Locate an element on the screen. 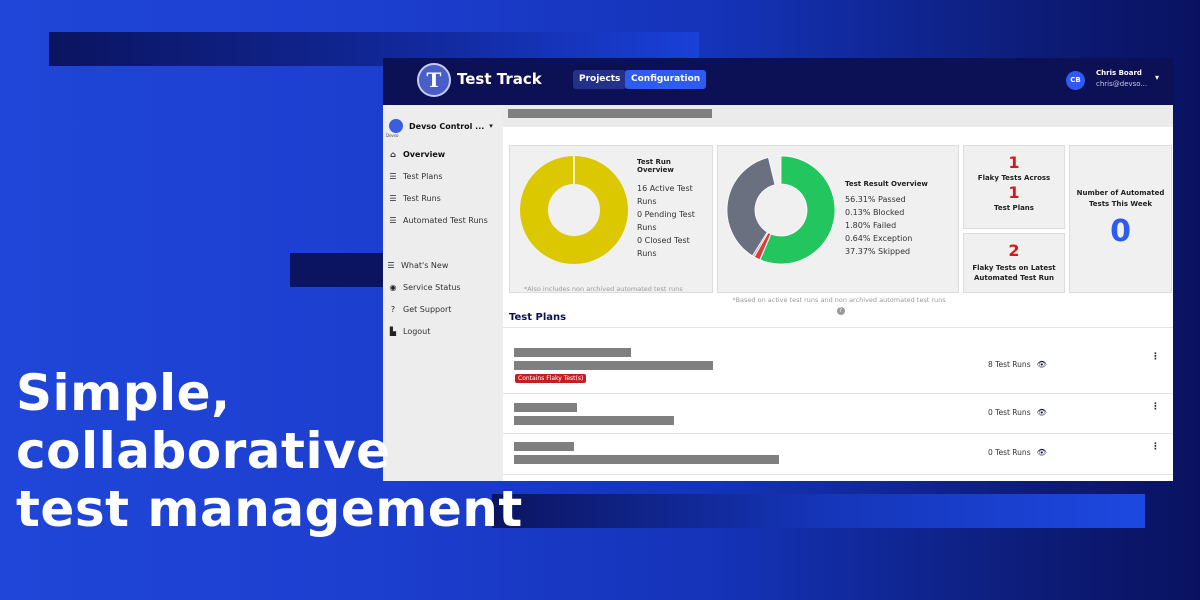  donut-slice-passed is located at coordinates (797, 210).